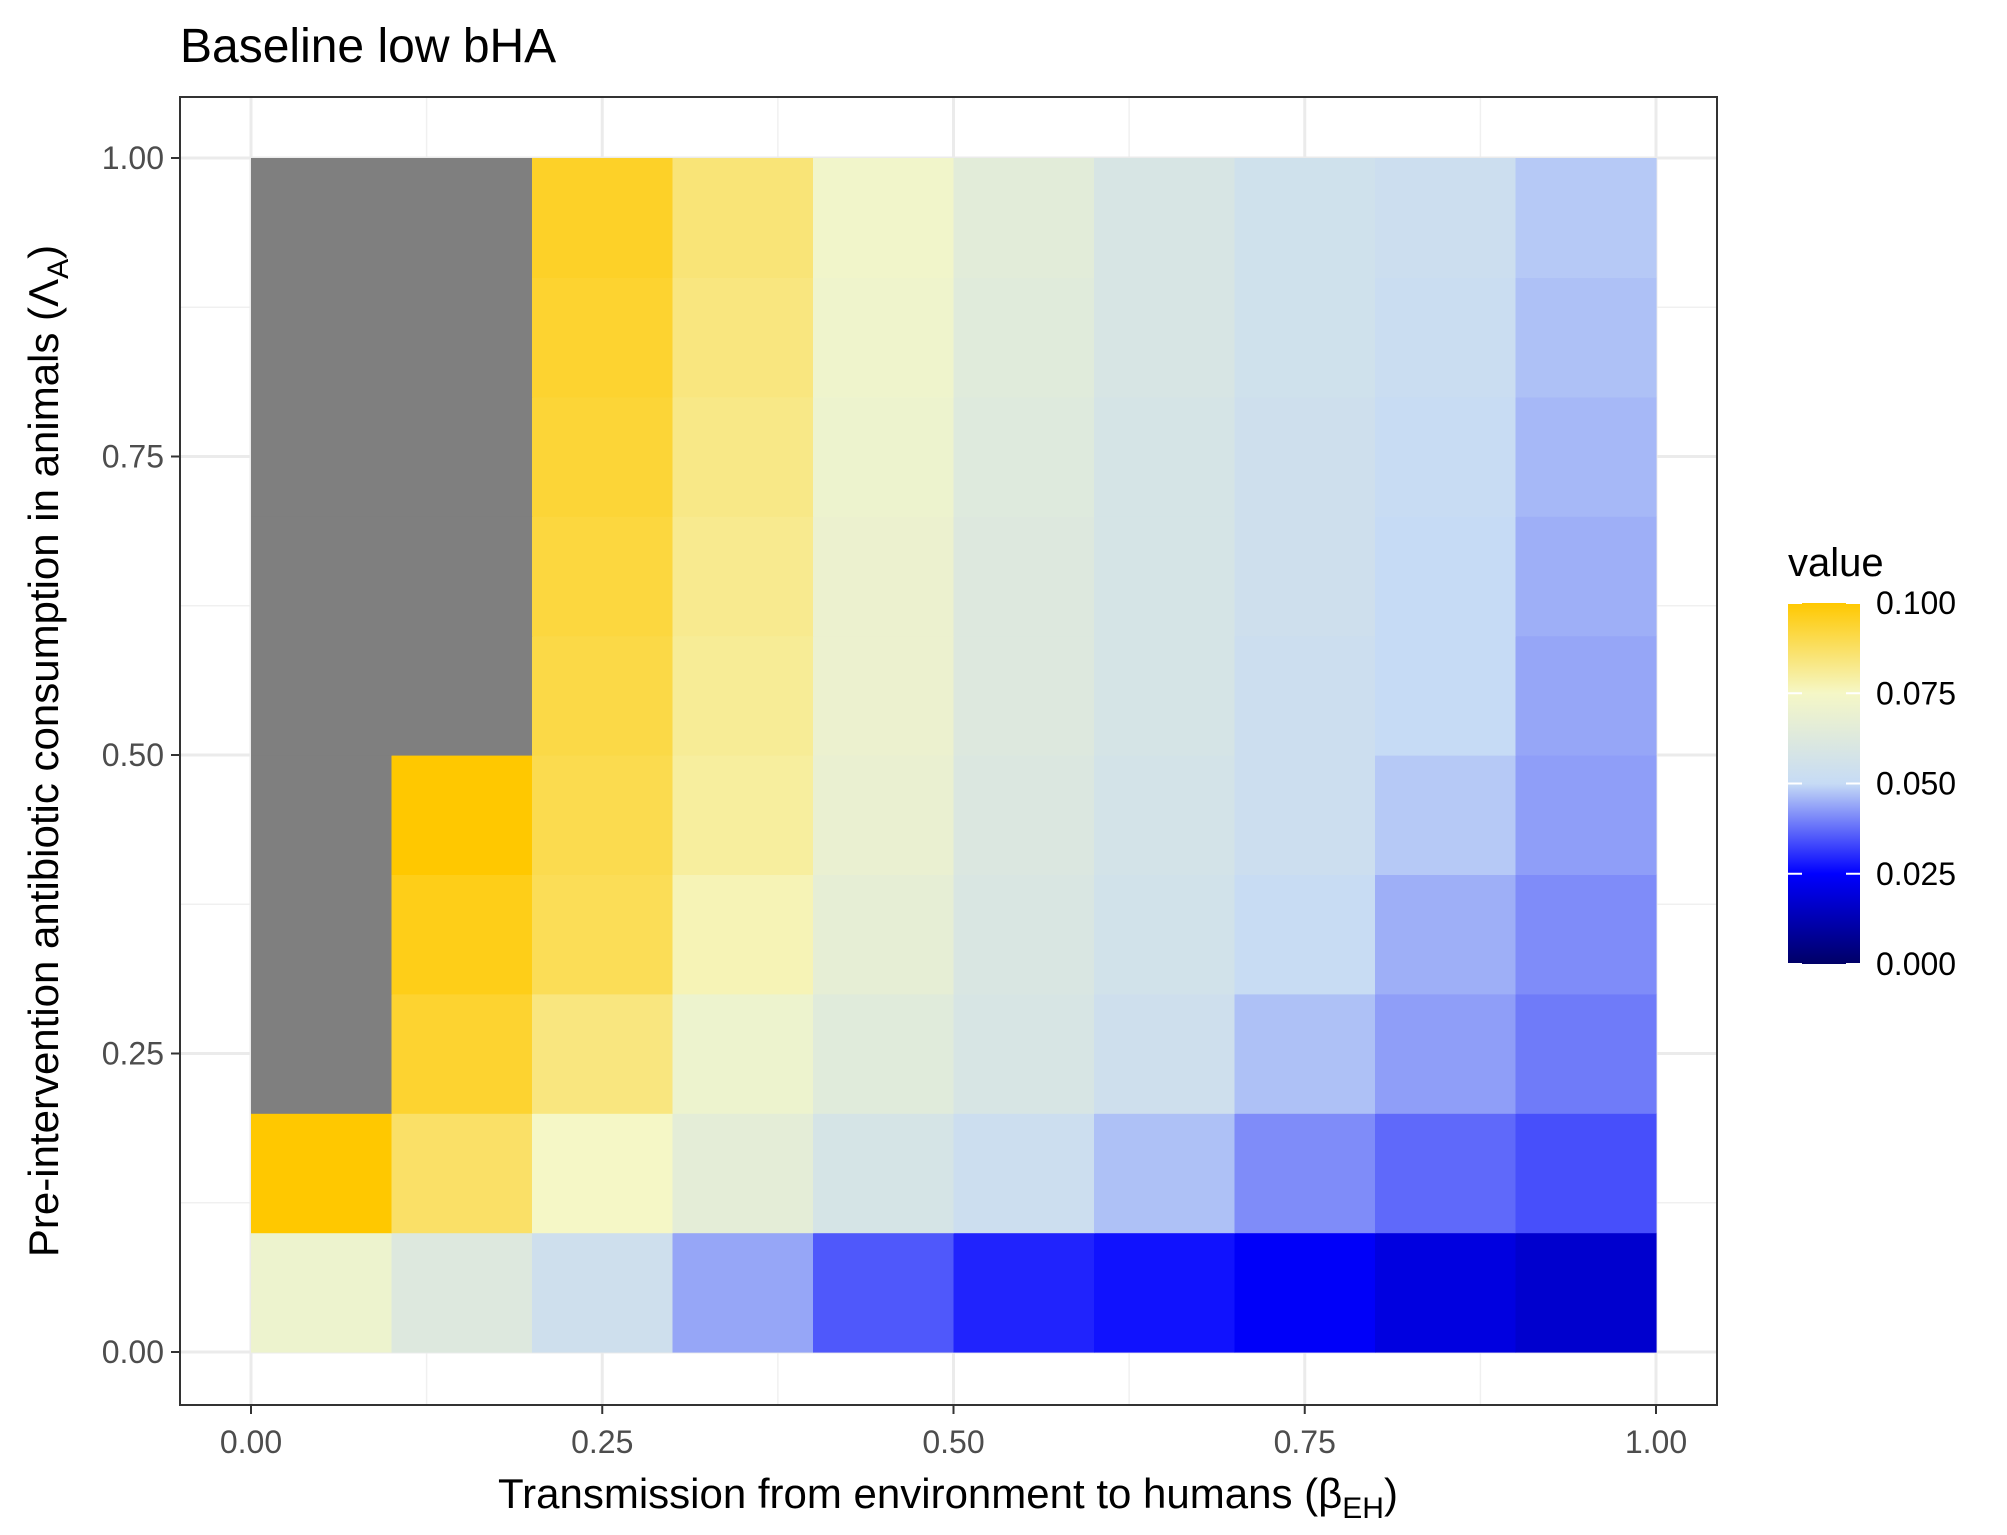 This screenshot has width=2007, height=1535. What do you see at coordinates (602, 1442) in the screenshot?
I see `x-tick-label: 0.25` at bounding box center [602, 1442].